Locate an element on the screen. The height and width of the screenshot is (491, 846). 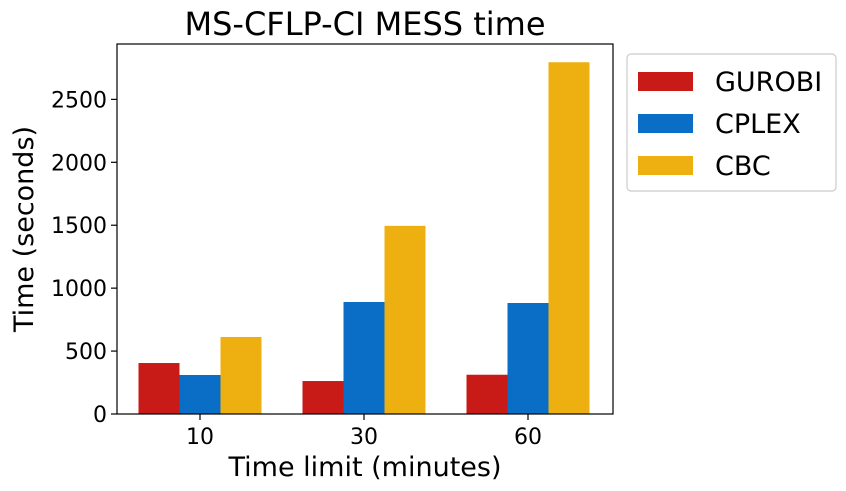
legend: GUROBI CPLEX CBC is located at coordinates (731, 122).